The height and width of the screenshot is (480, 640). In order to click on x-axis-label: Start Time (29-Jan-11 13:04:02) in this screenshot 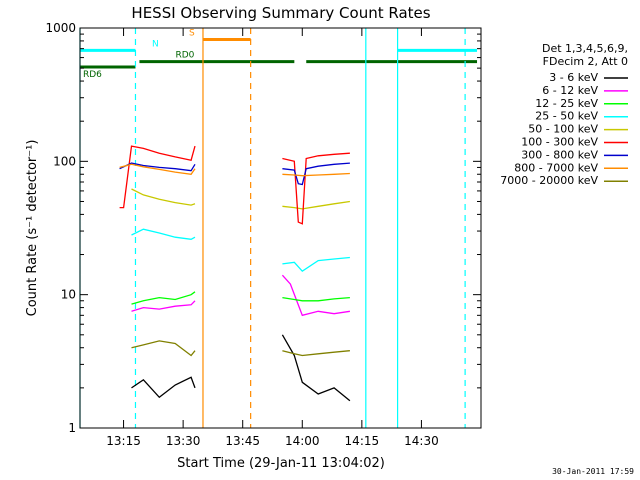, I will do `click(281, 463)`.